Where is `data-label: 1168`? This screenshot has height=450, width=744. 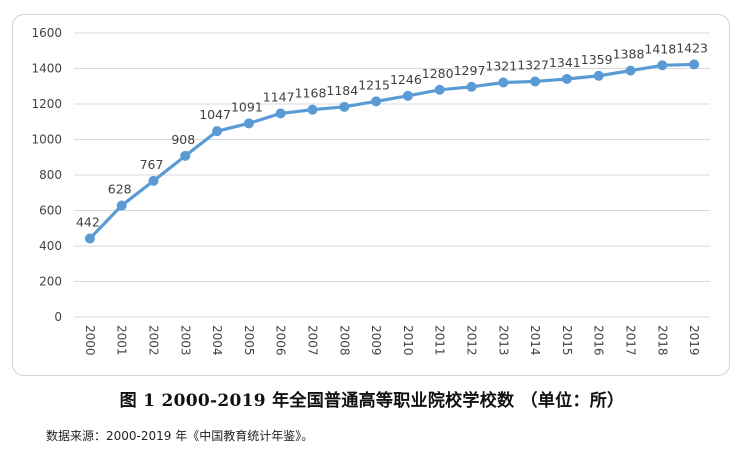 data-label: 1168 is located at coordinates (311, 93).